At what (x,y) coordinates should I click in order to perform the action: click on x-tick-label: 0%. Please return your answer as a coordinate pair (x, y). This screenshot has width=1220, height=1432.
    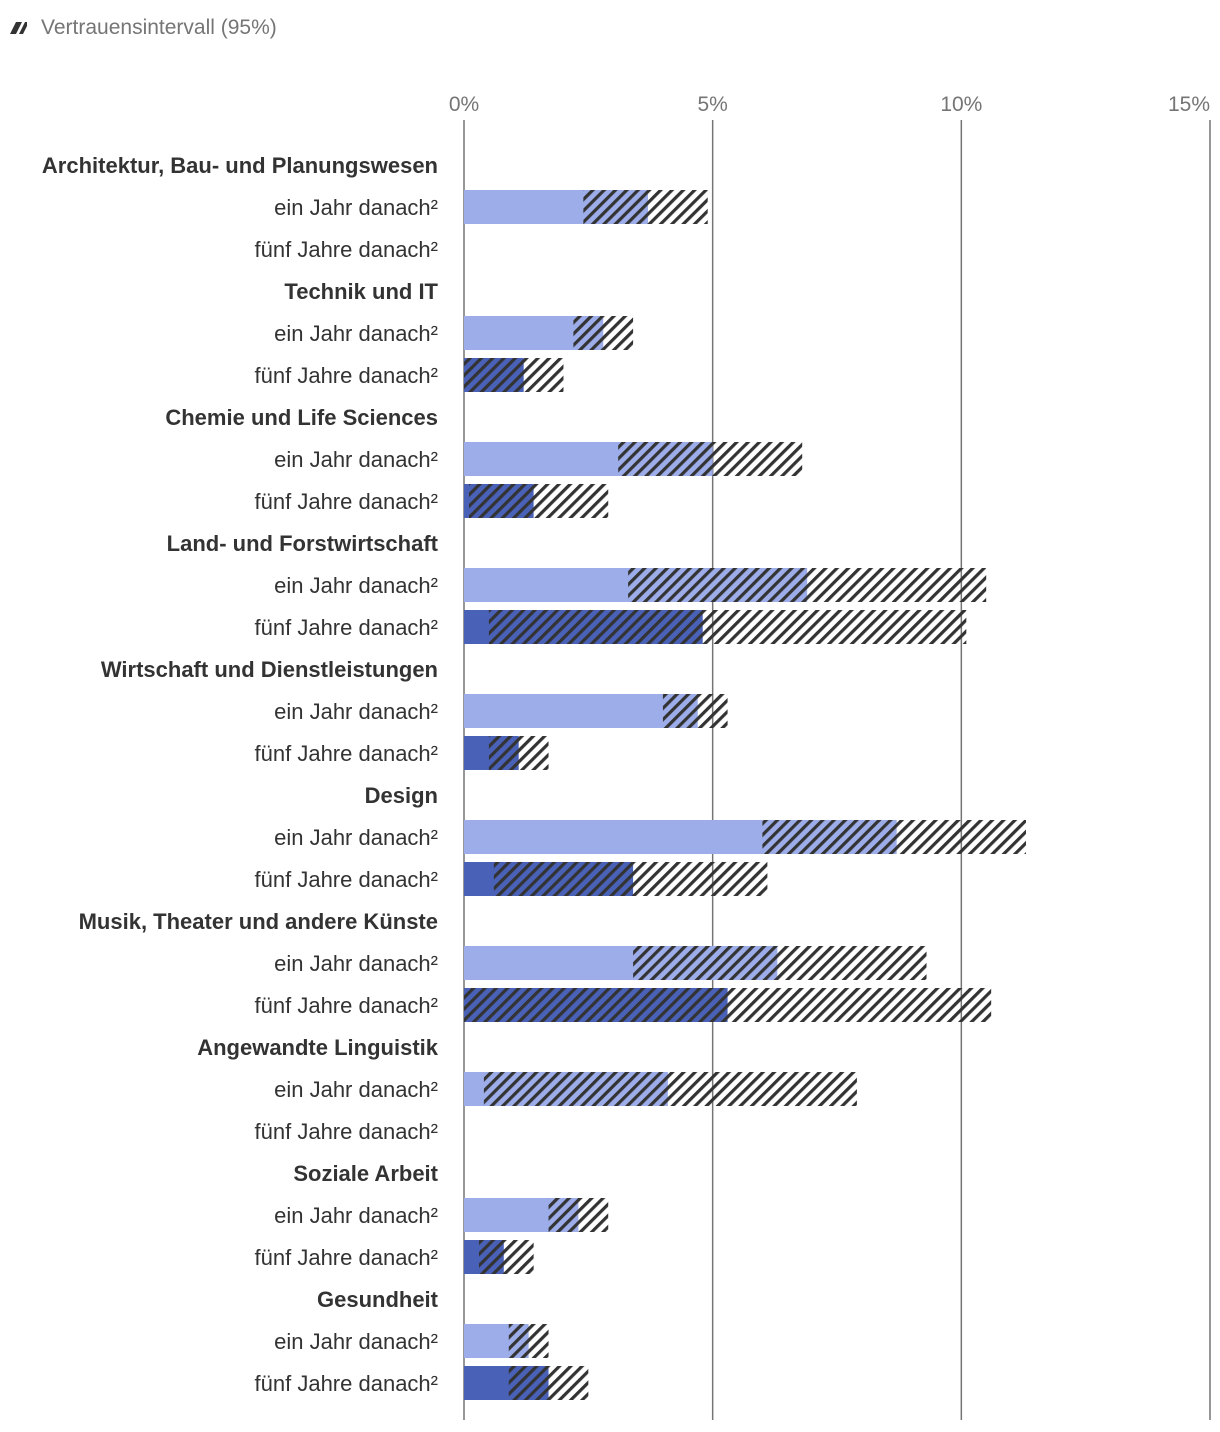
    Looking at the image, I should click on (464, 104).